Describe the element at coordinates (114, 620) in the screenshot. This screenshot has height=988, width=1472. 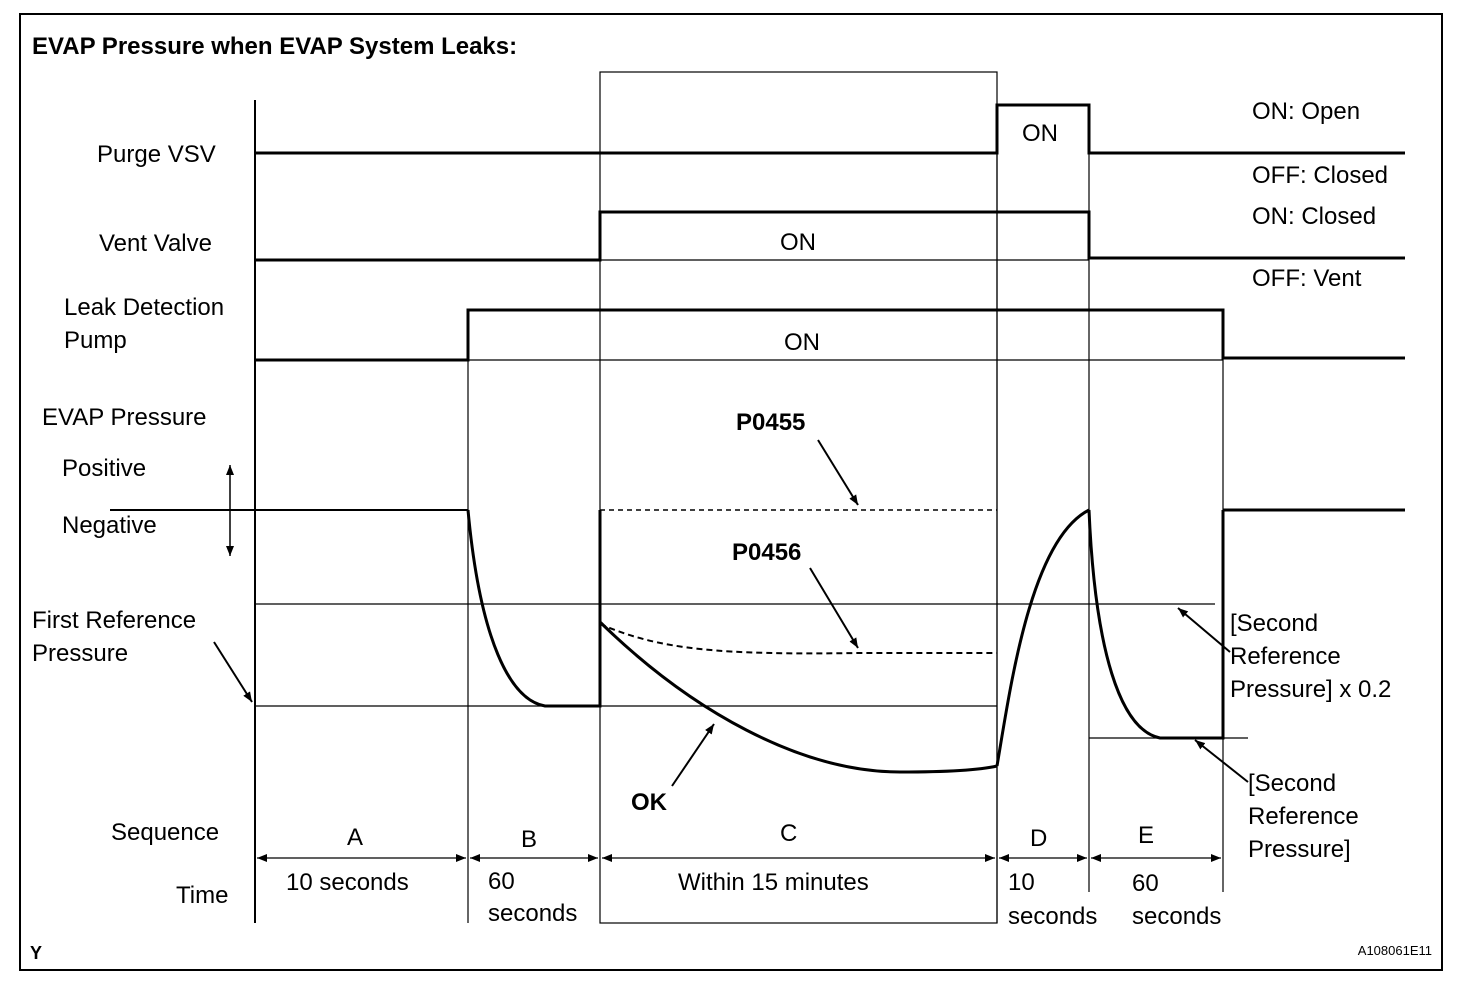
I see `label-first-ref-line1: First Reference` at that location.